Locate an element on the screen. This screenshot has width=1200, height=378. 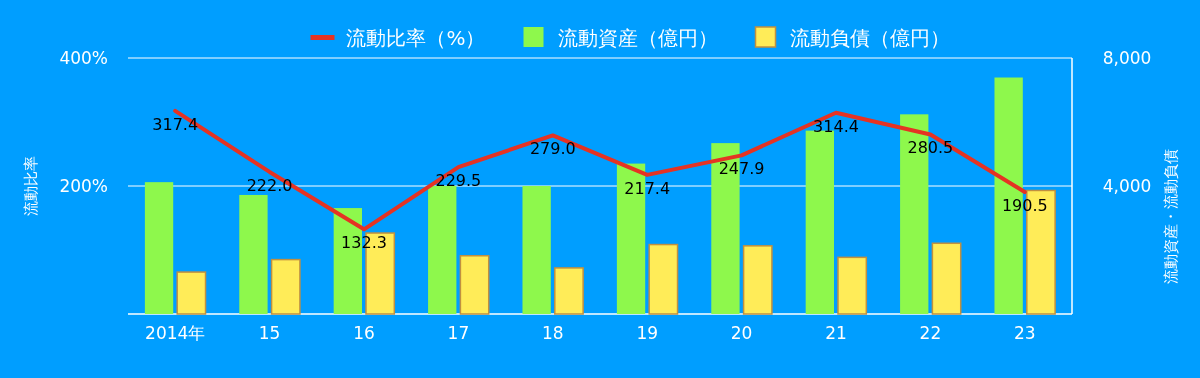
data-label: 279.0 is located at coordinates (552, 149).